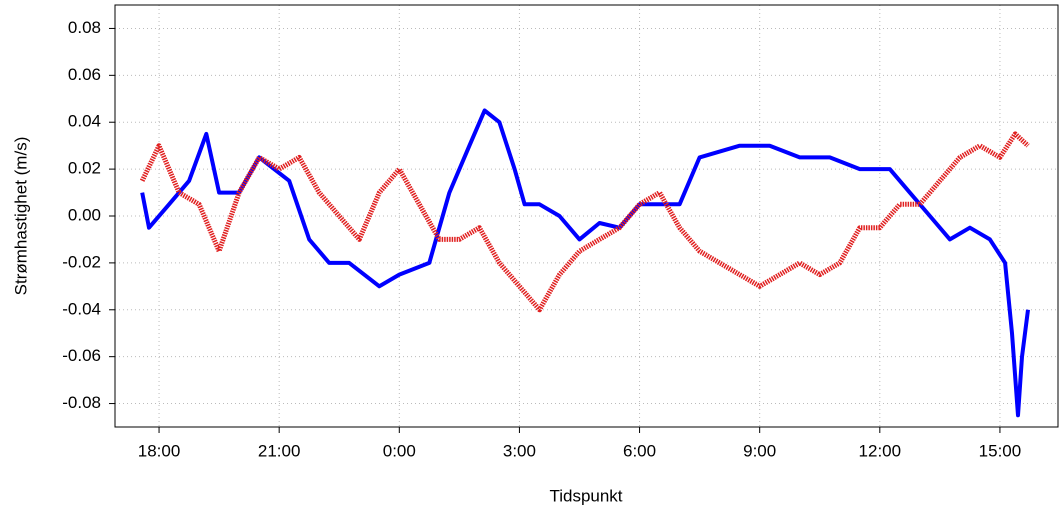 The image size is (1064, 514). I want to click on x-tick-label: 9:00, so click(759, 450).